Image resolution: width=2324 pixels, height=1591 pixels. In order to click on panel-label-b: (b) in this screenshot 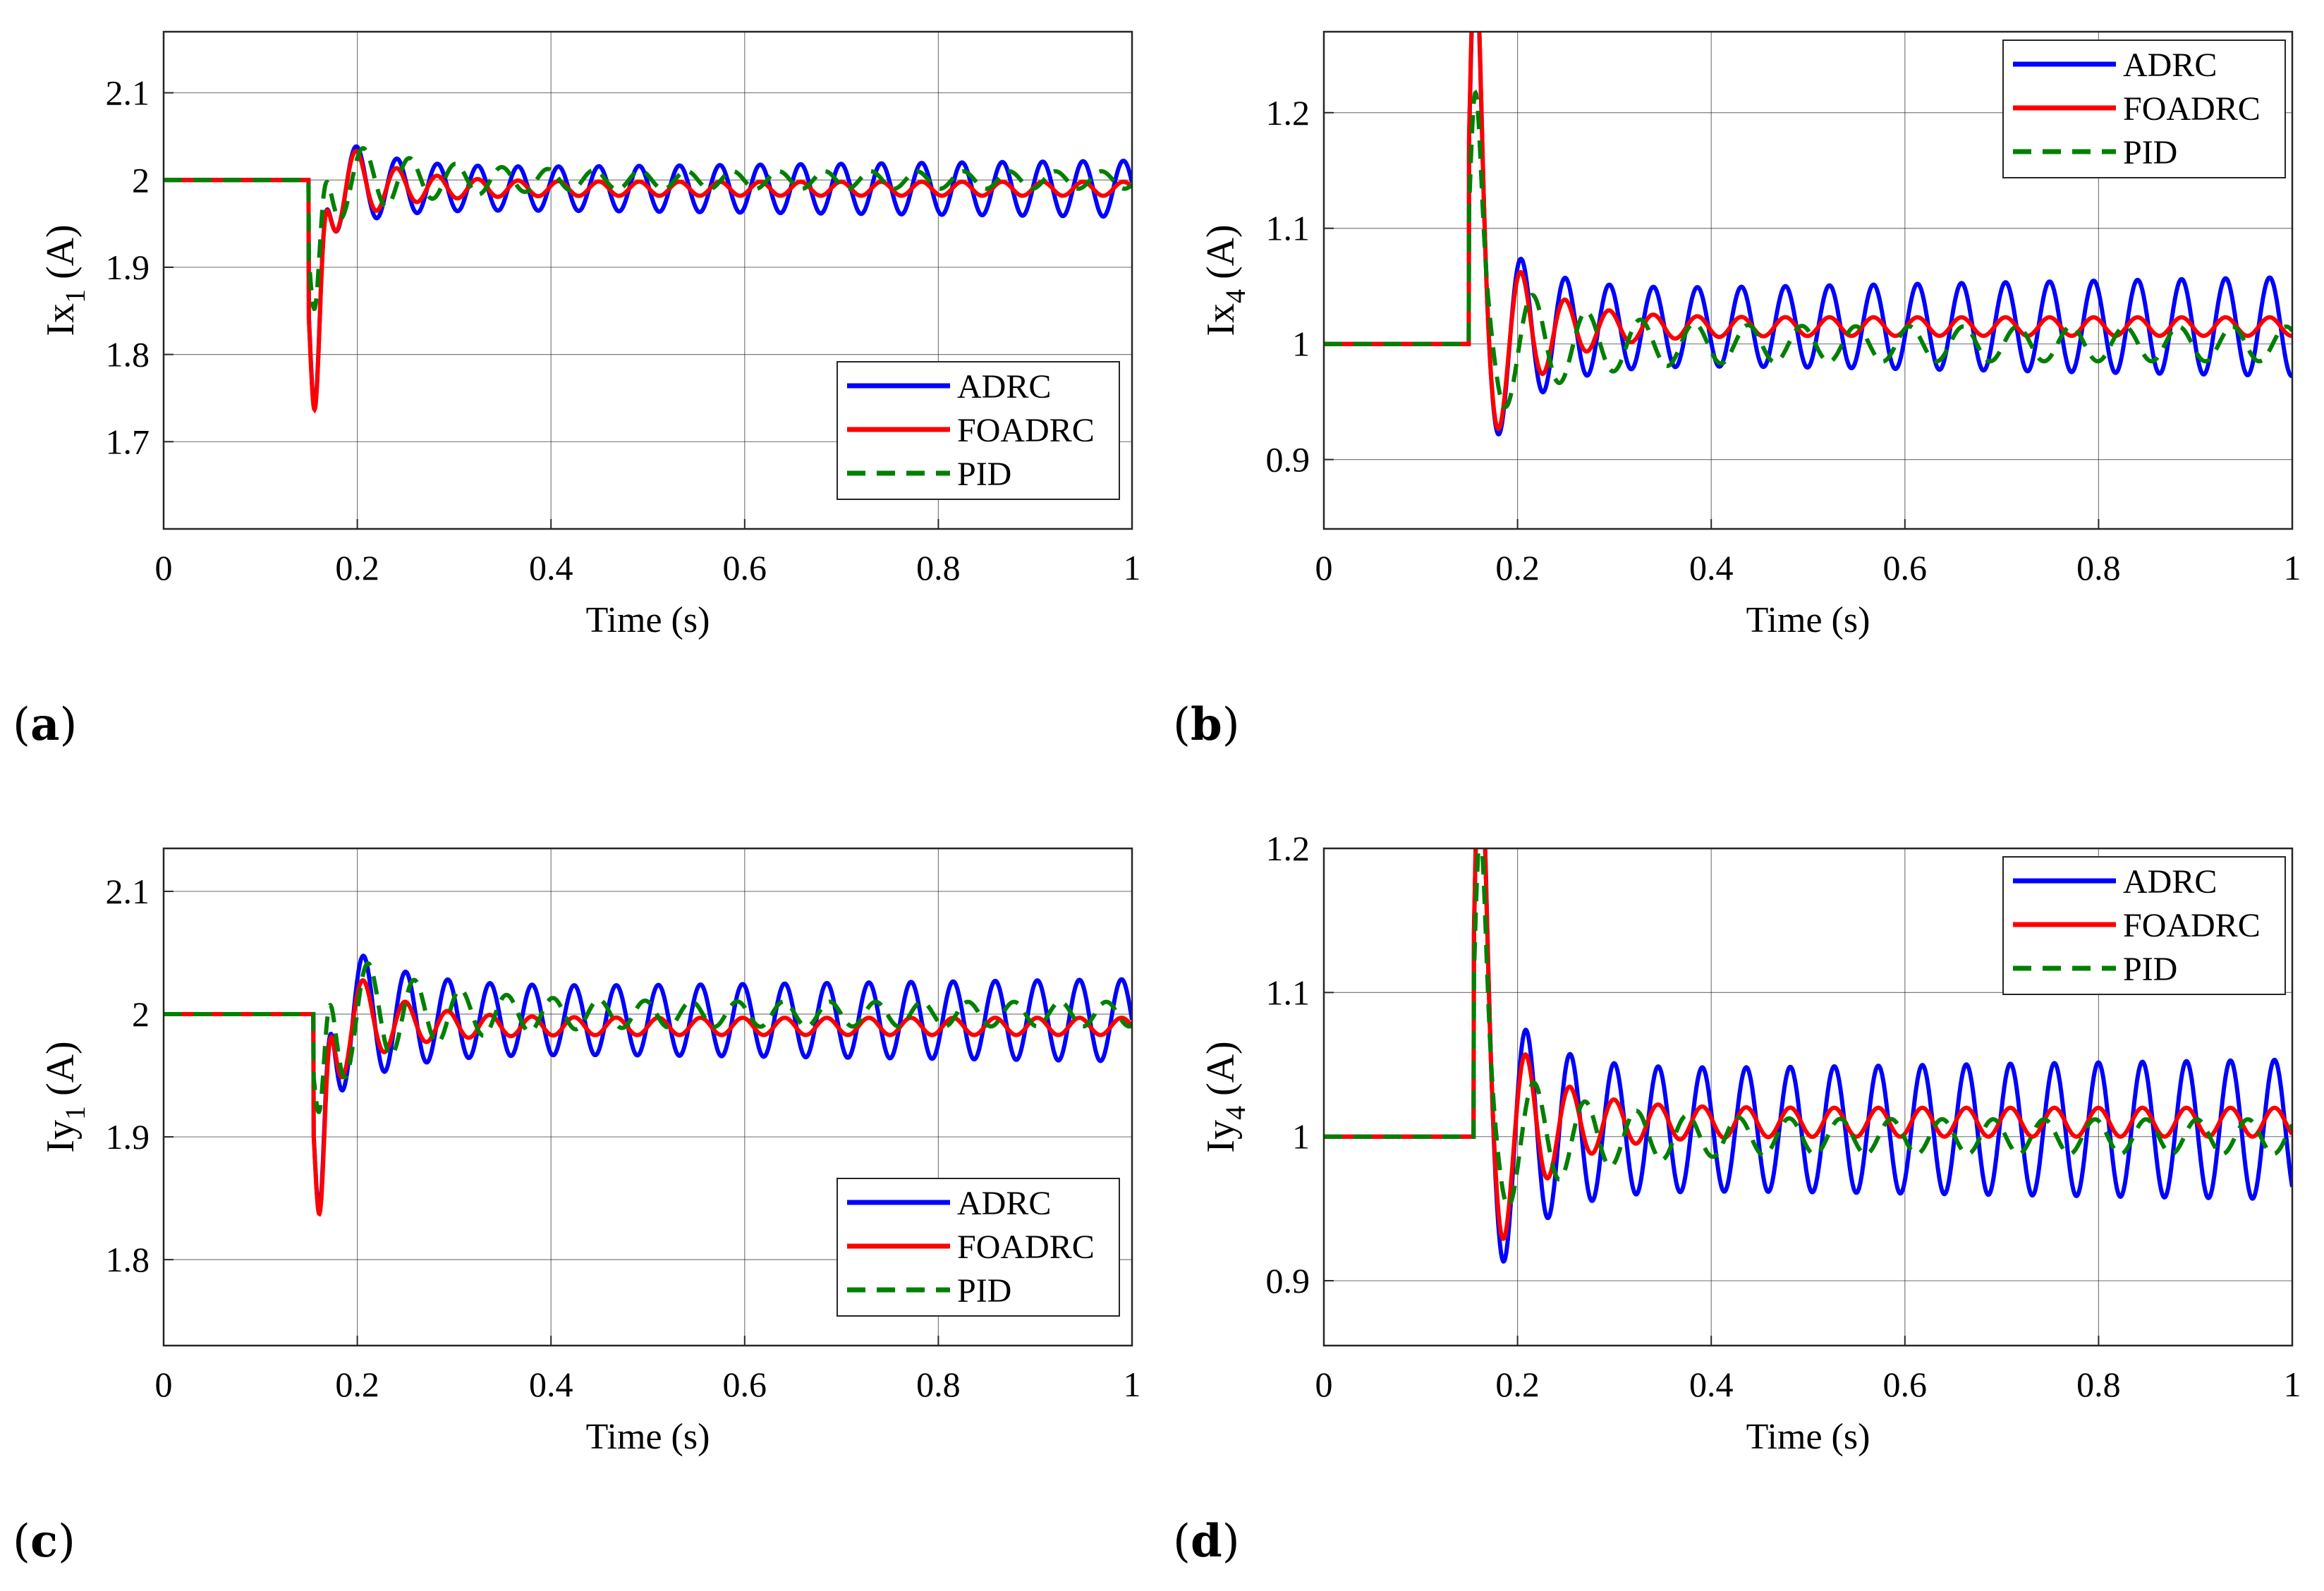, I will do `click(1206, 724)`.